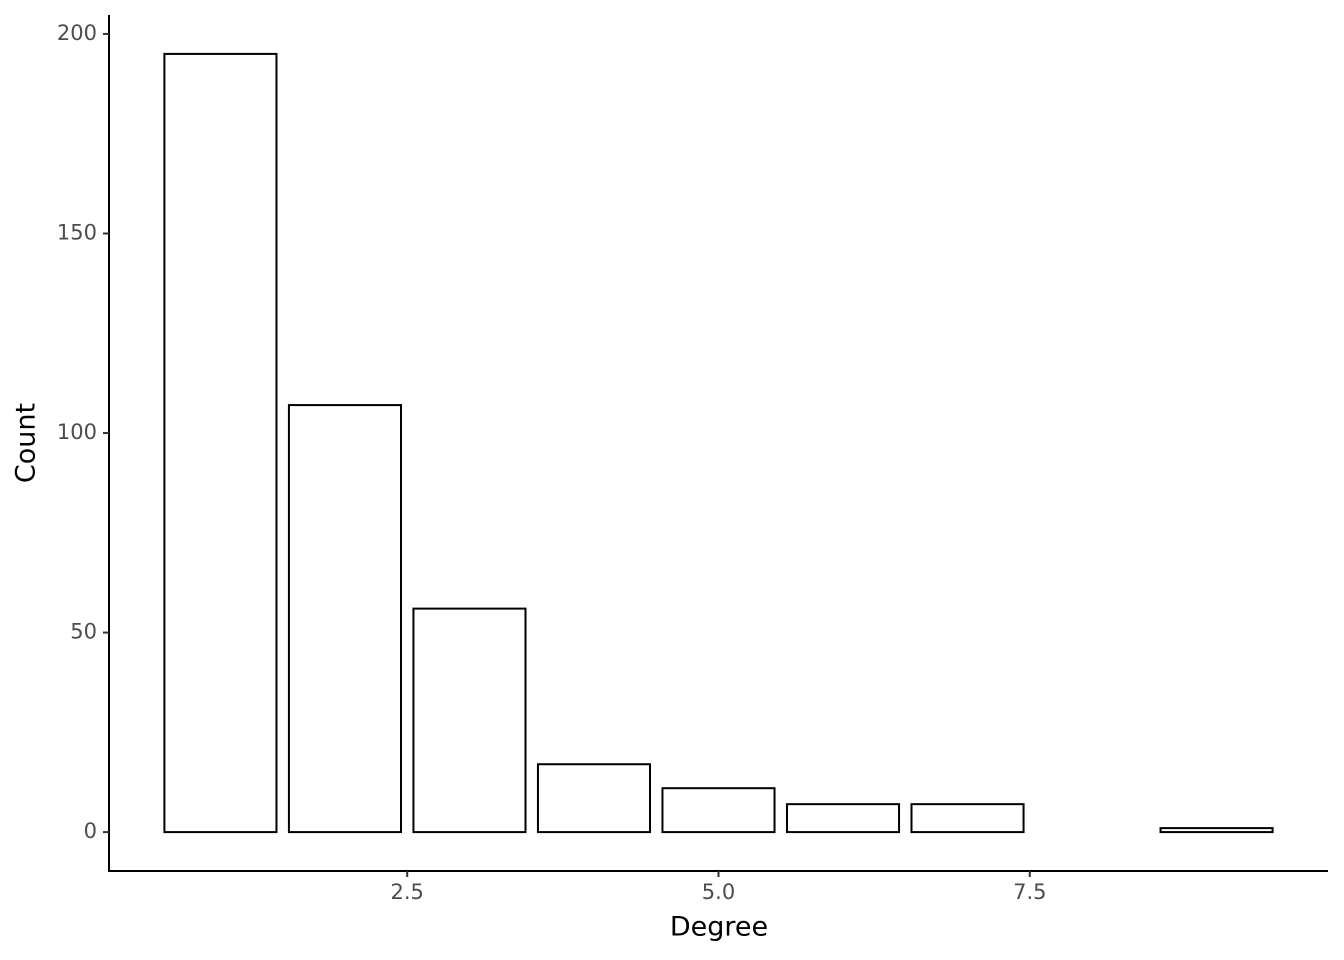 This screenshot has height=960, width=1344. What do you see at coordinates (77, 33) in the screenshot?
I see `y-tick-label: 200` at bounding box center [77, 33].